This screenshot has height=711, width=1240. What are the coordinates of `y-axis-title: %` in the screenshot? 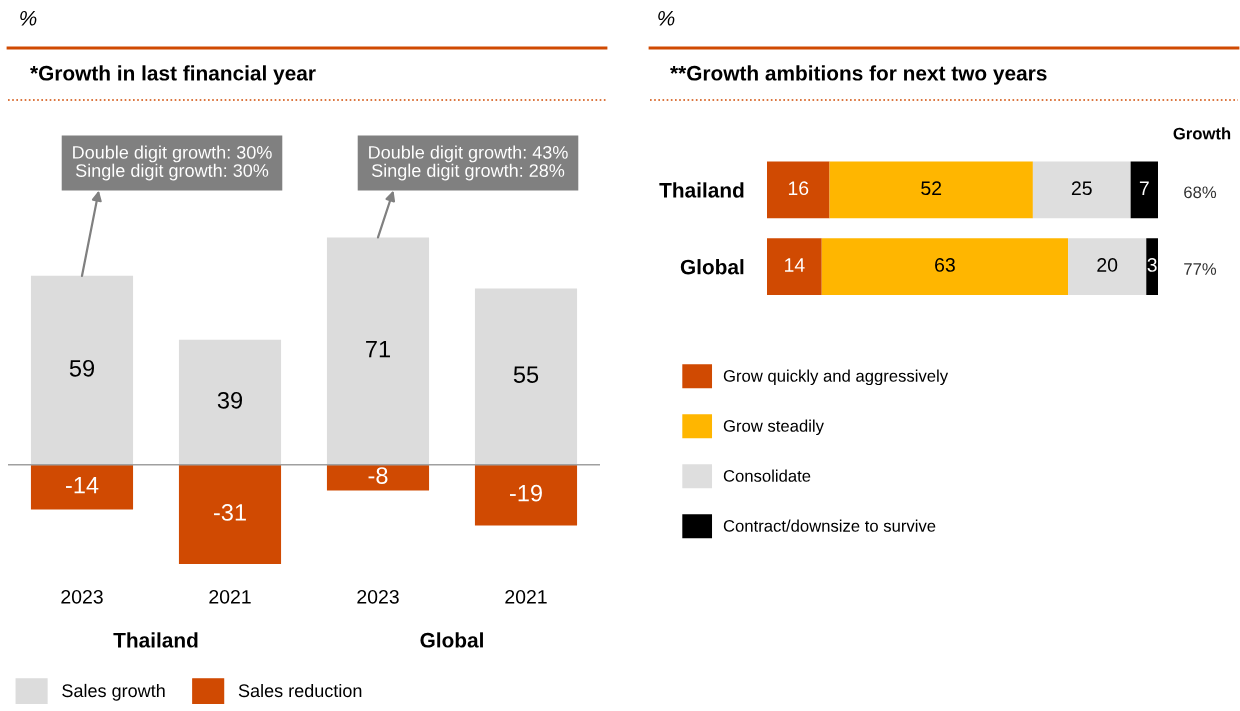 It's located at (666, 18).